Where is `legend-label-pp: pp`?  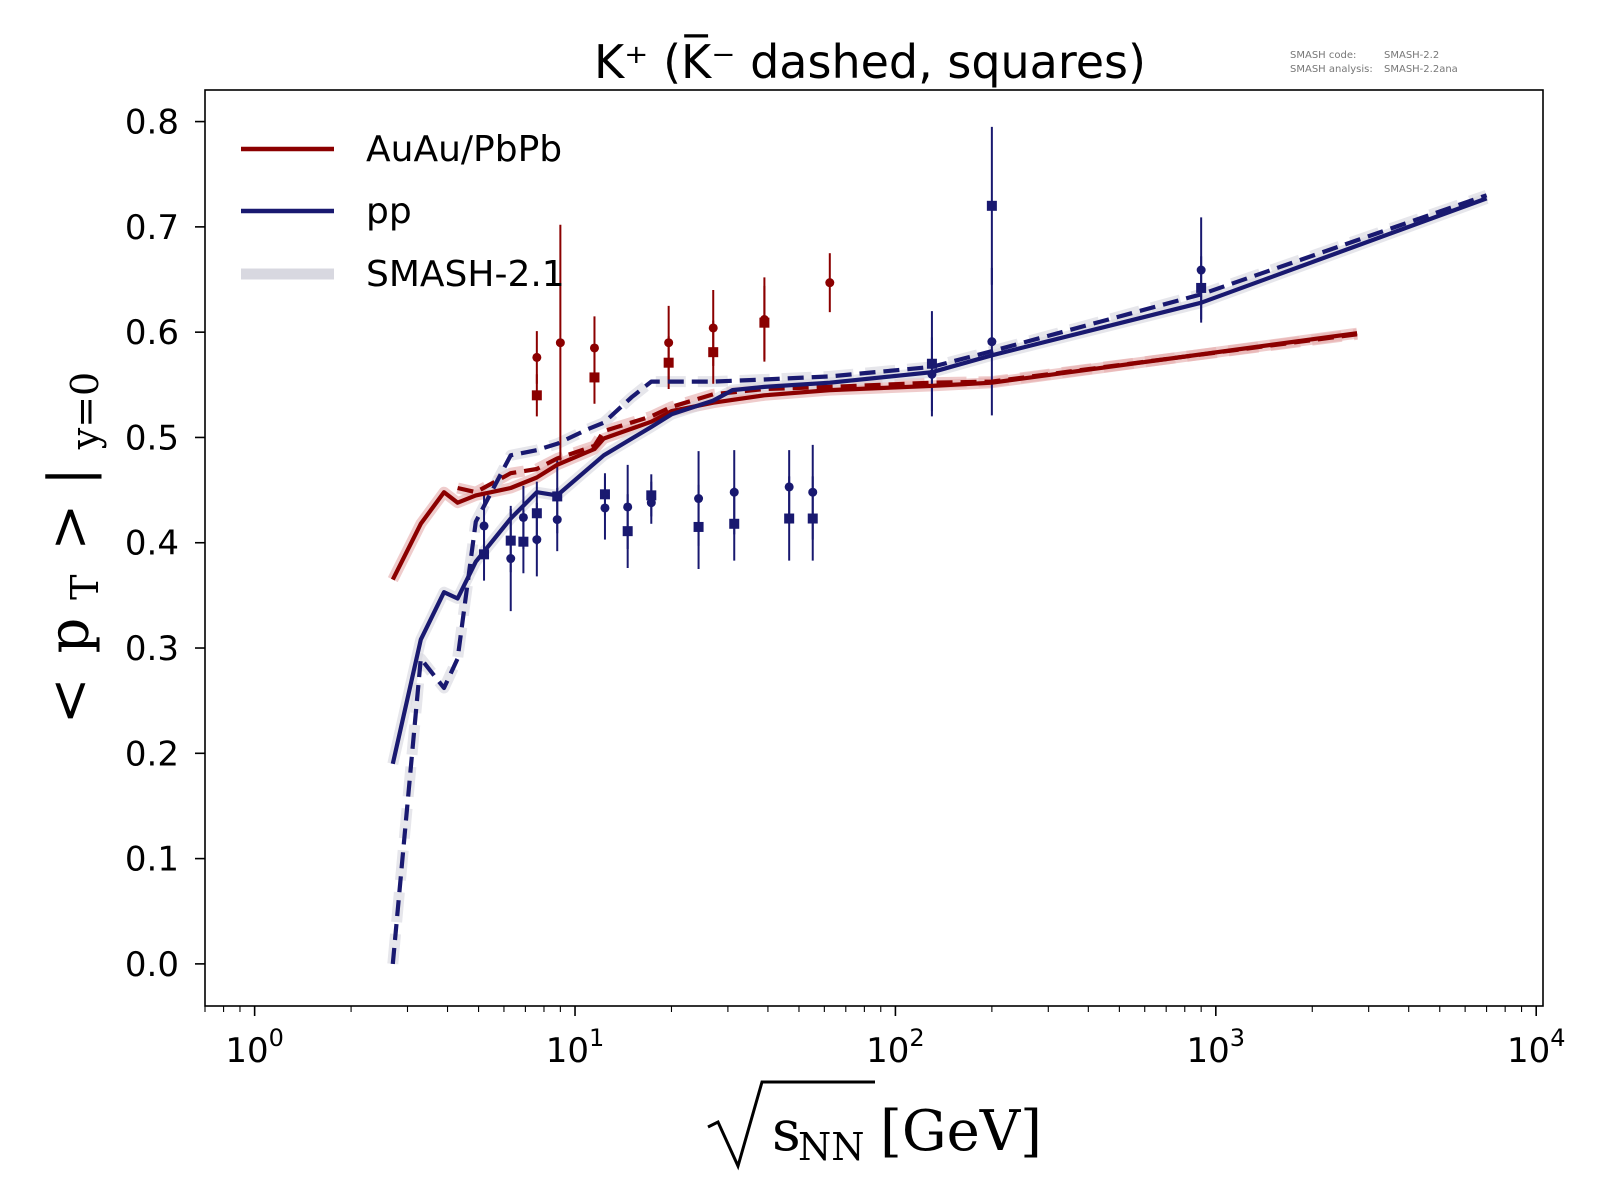 legend-label-pp: pp is located at coordinates (389, 211).